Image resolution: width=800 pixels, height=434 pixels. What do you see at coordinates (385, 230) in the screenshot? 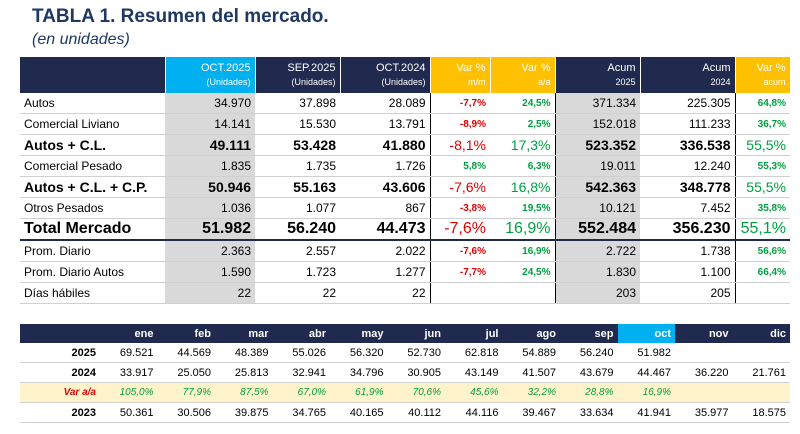
I see `cell: 44.473` at bounding box center [385, 230].